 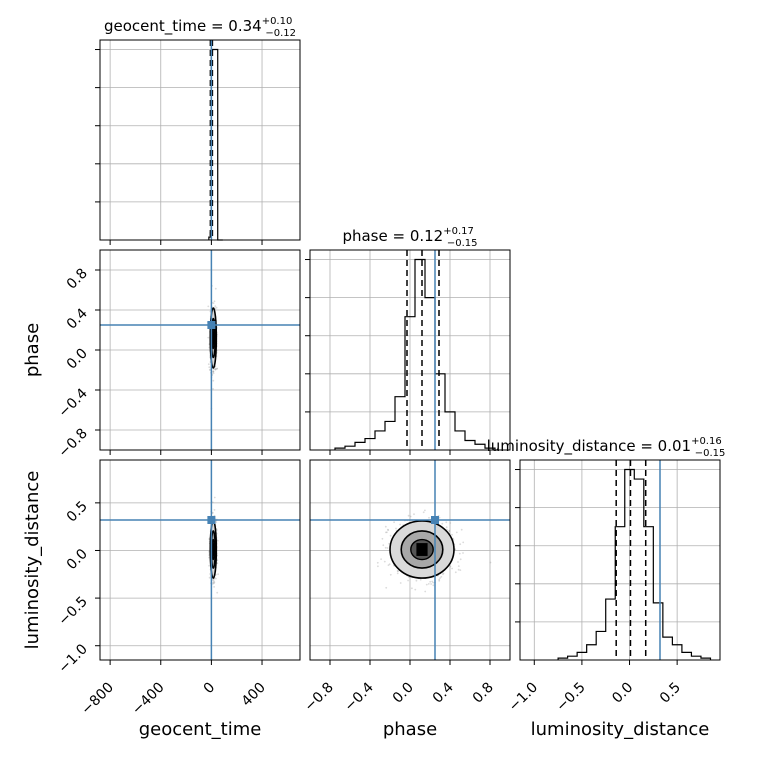 What do you see at coordinates (97, 699) in the screenshot?
I see `xtick-label-geocent_time: −800` at bounding box center [97, 699].